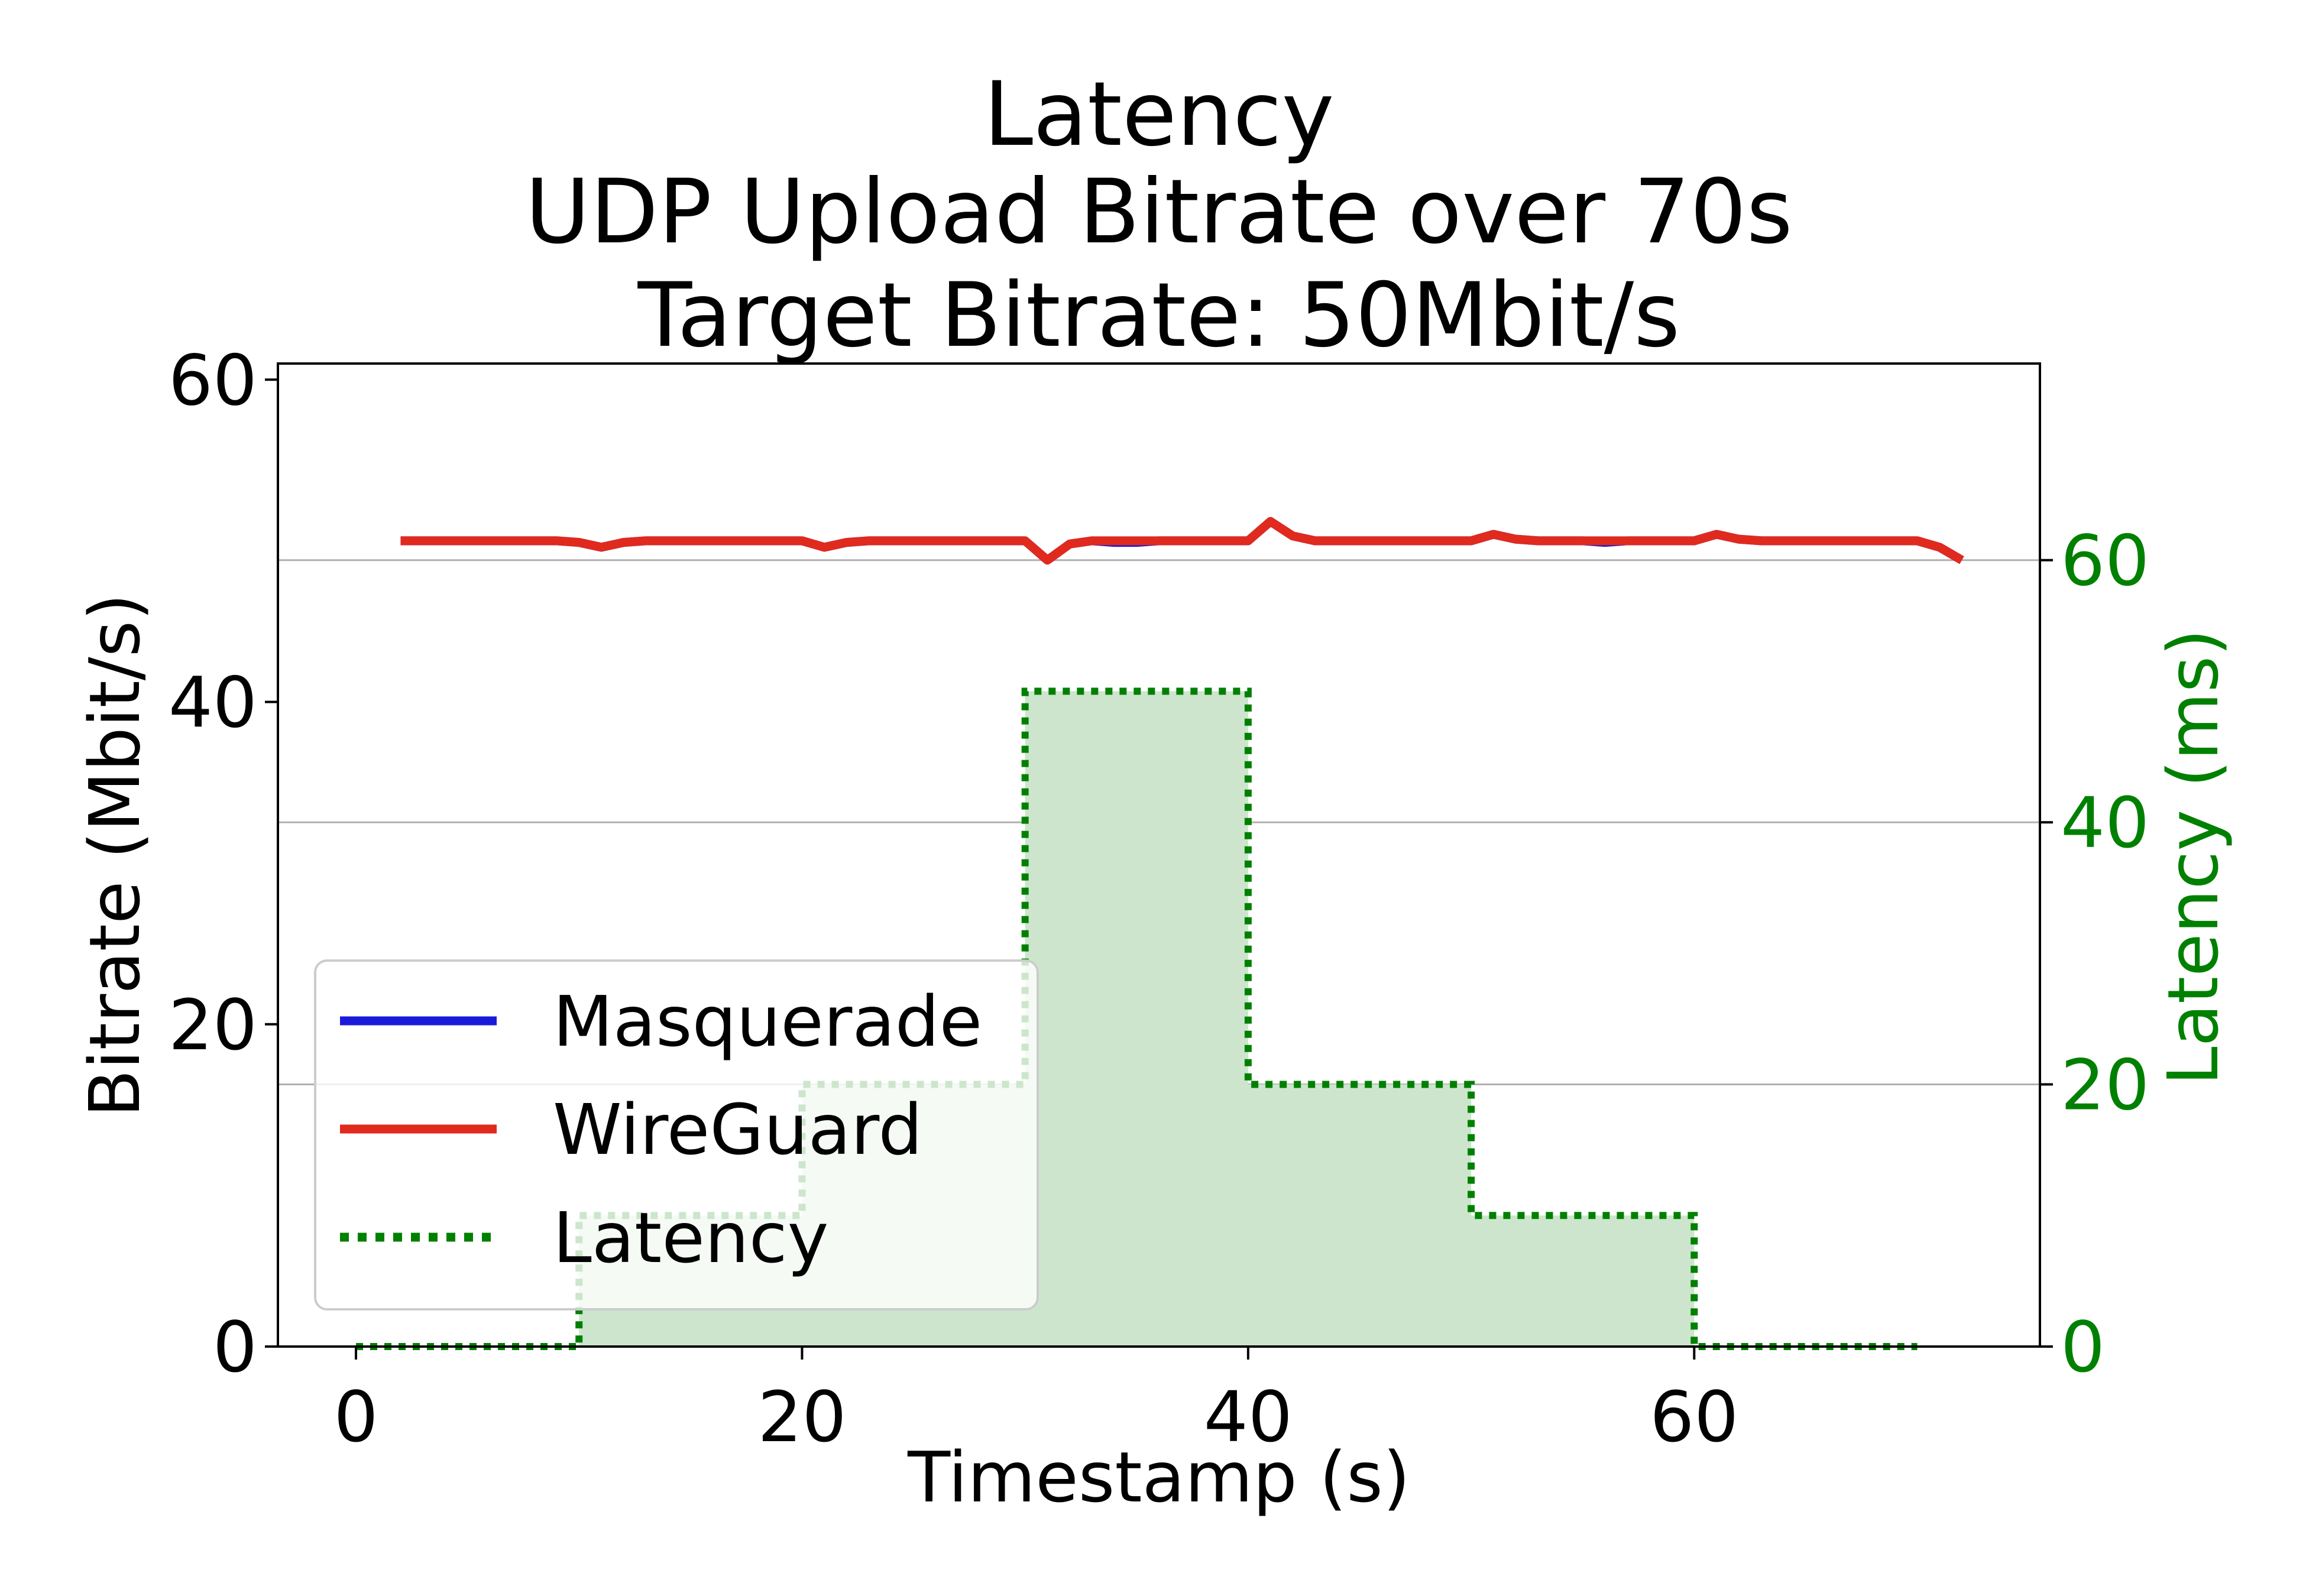 The height and width of the screenshot is (1596, 2306). I want to click on y-right-tick-label: 0, so click(2083, 1347).